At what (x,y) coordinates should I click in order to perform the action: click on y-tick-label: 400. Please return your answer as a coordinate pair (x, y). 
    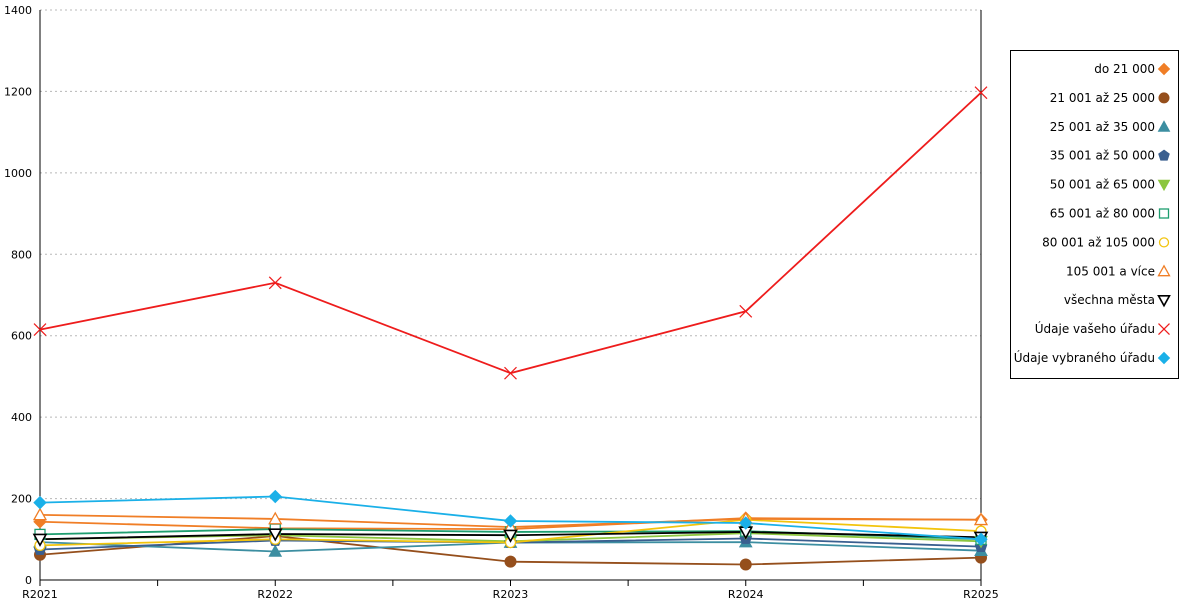
    Looking at the image, I should click on (21, 417).